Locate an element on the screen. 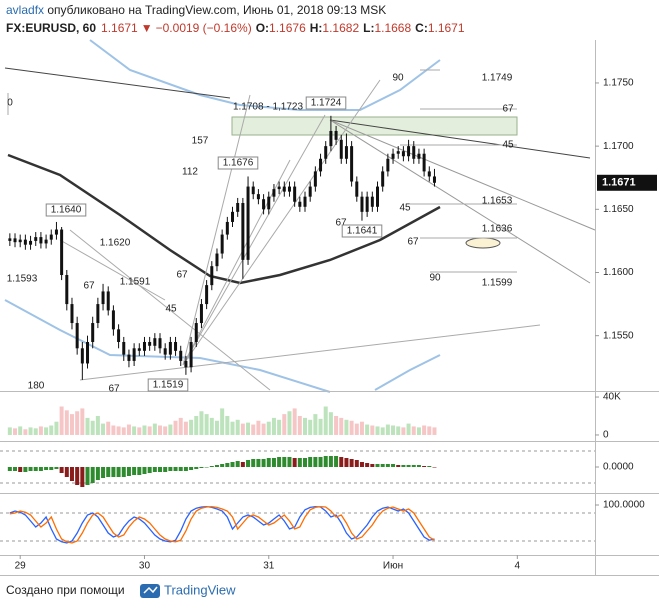 This screenshot has width=659, height=612. annotation: 157 is located at coordinates (200, 141).